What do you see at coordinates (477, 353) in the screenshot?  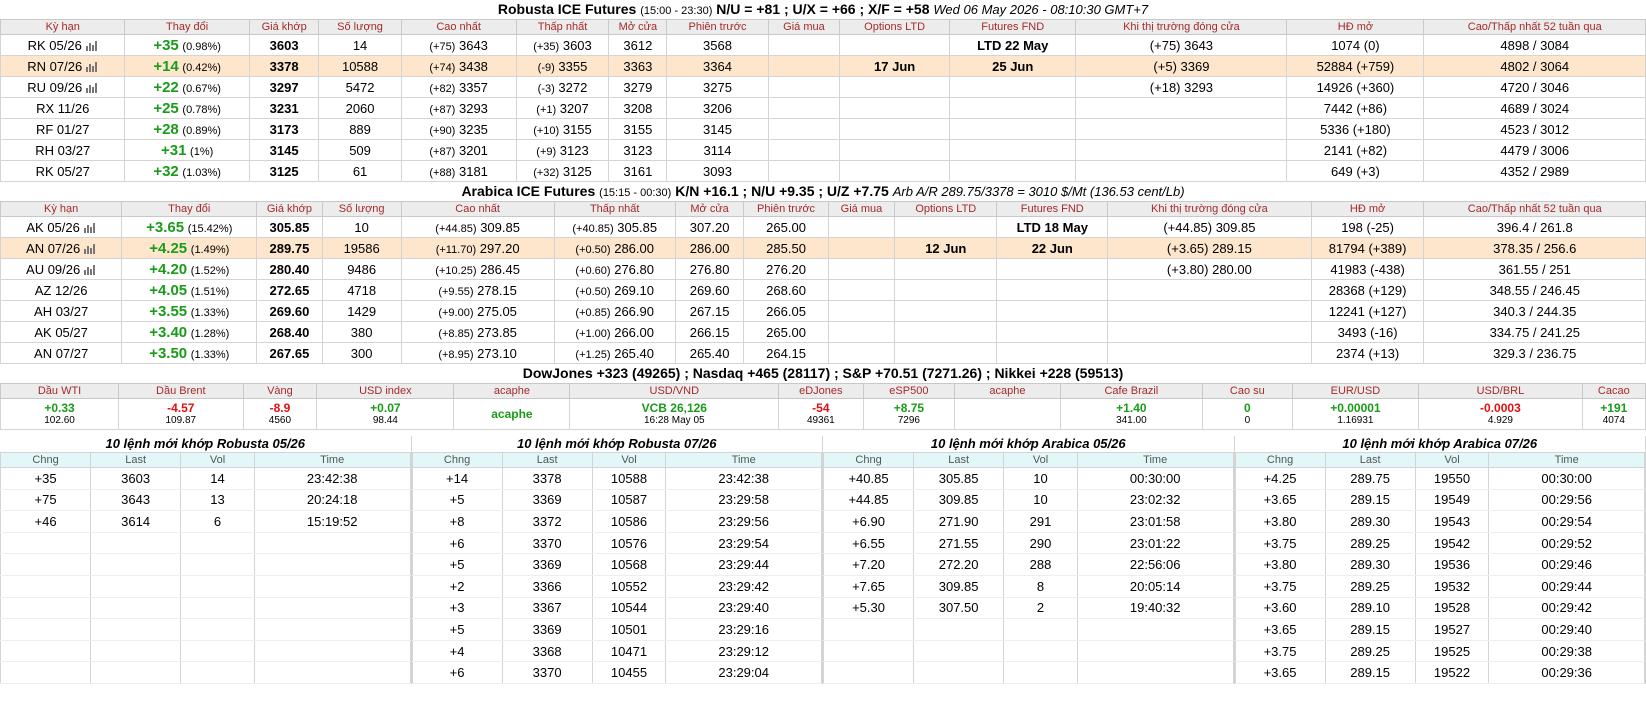 I see `cell: (+8.95) 273.10` at bounding box center [477, 353].